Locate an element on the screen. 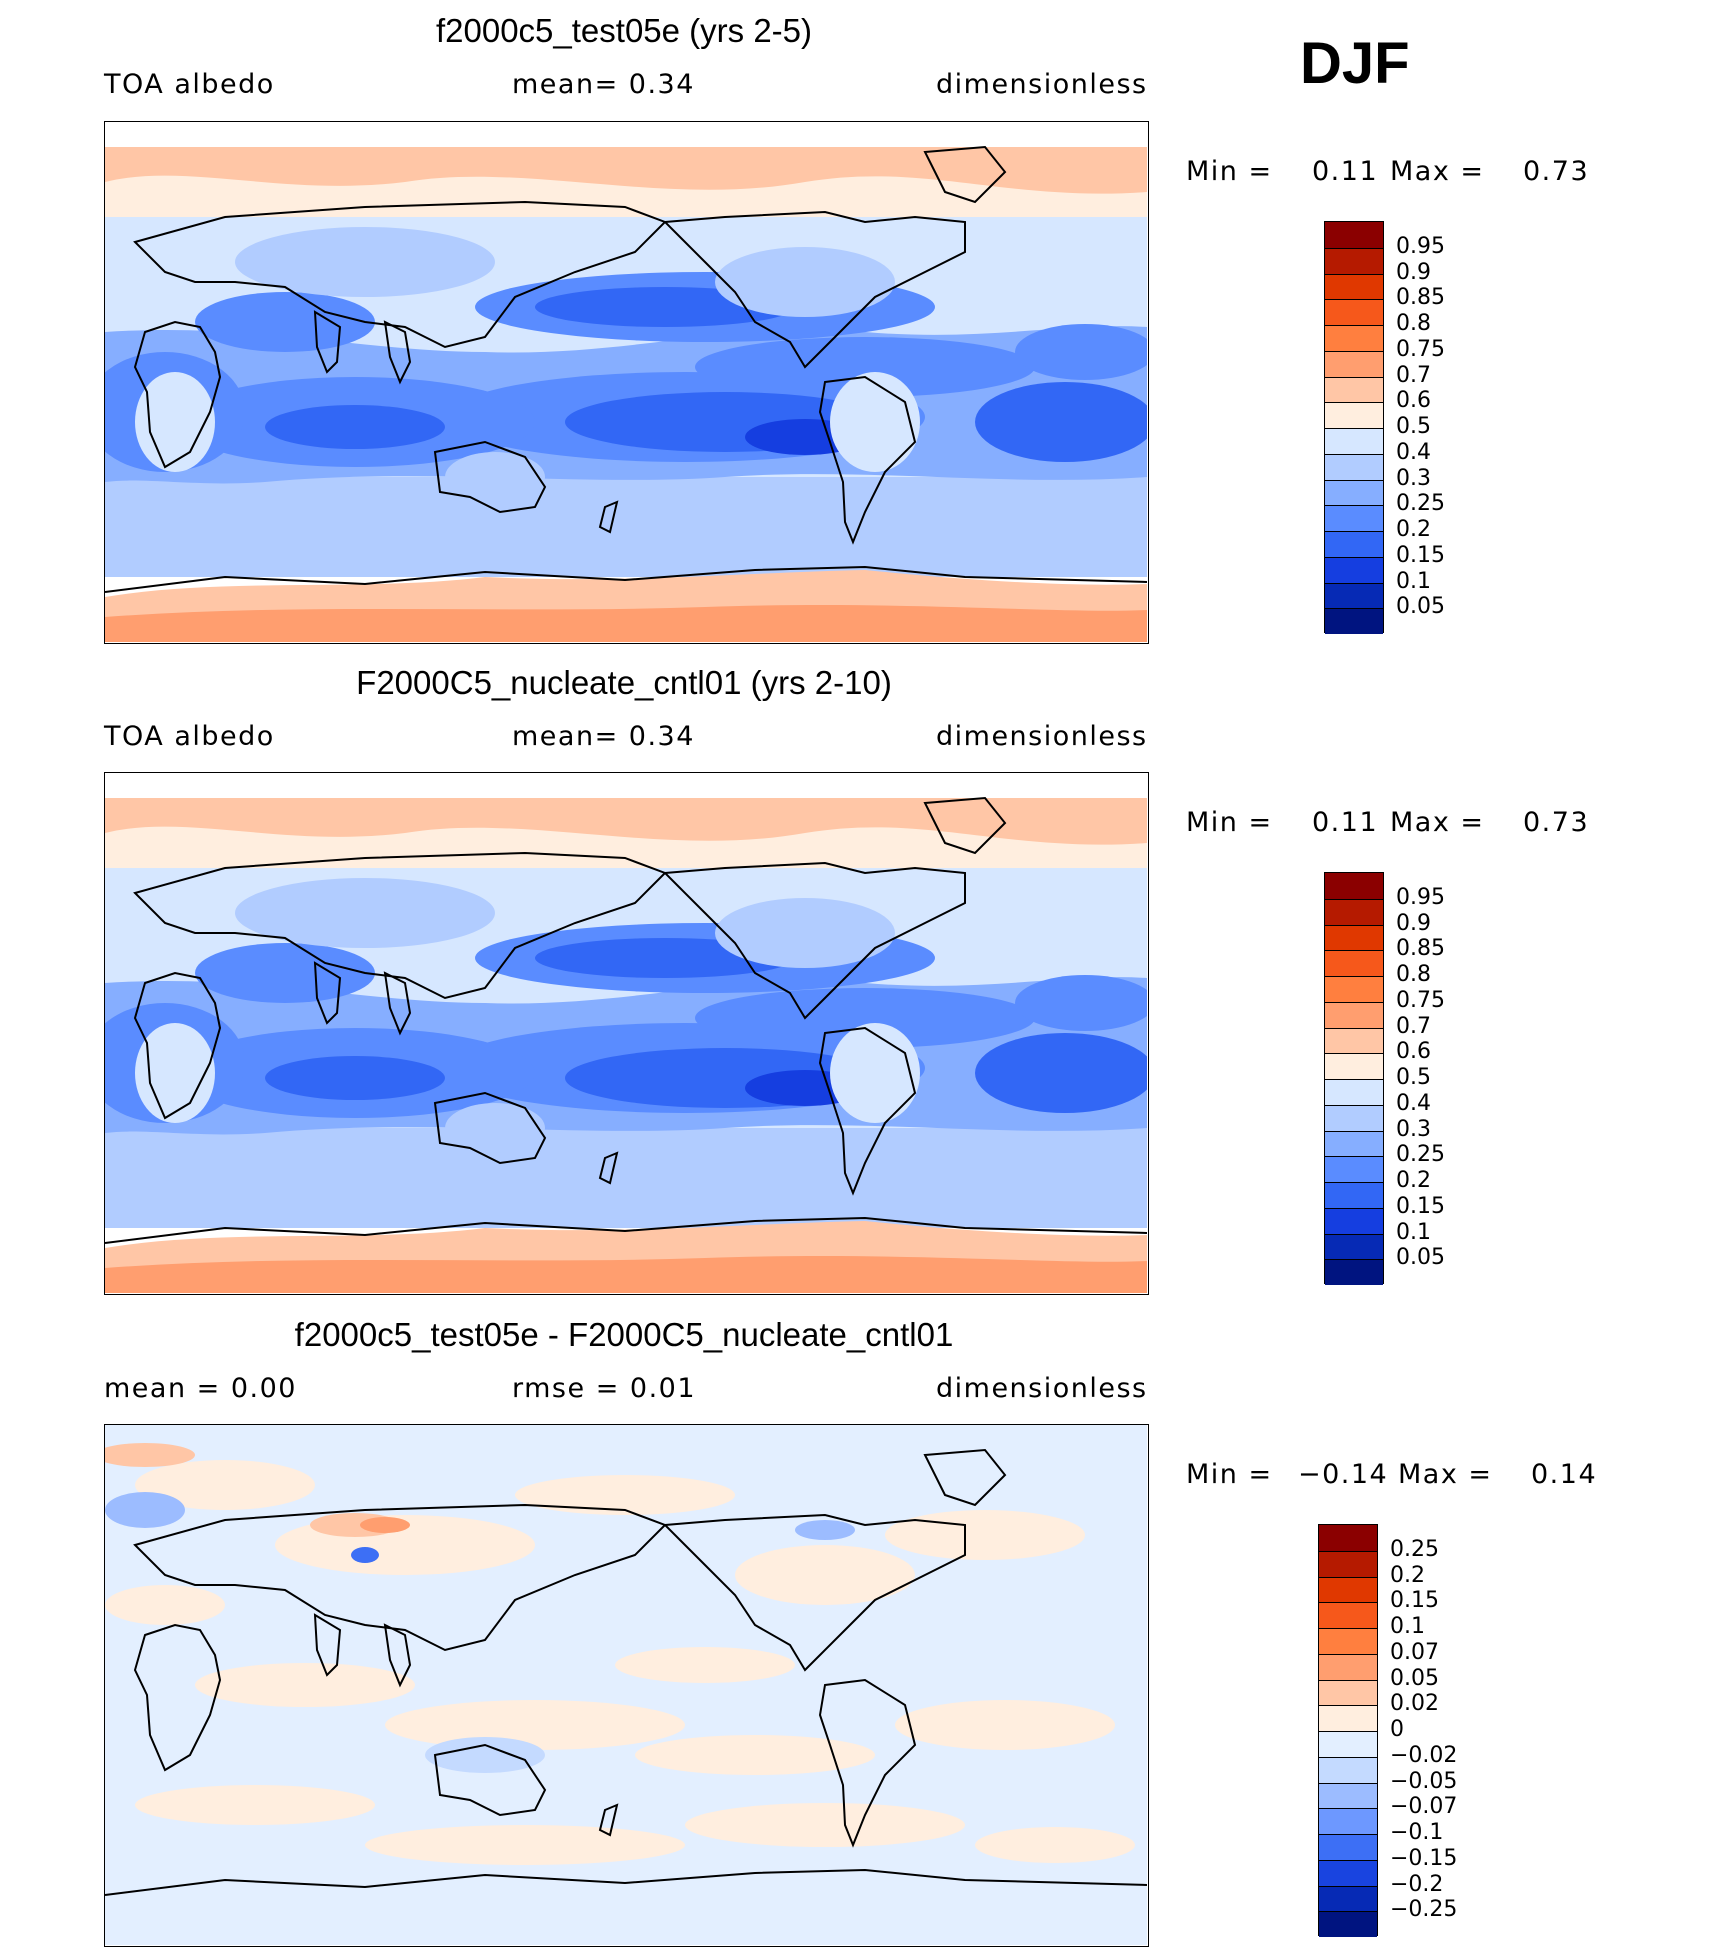 The height and width of the screenshot is (1952, 1710). colorbar-label: −0.2 is located at coordinates (1417, 1884).